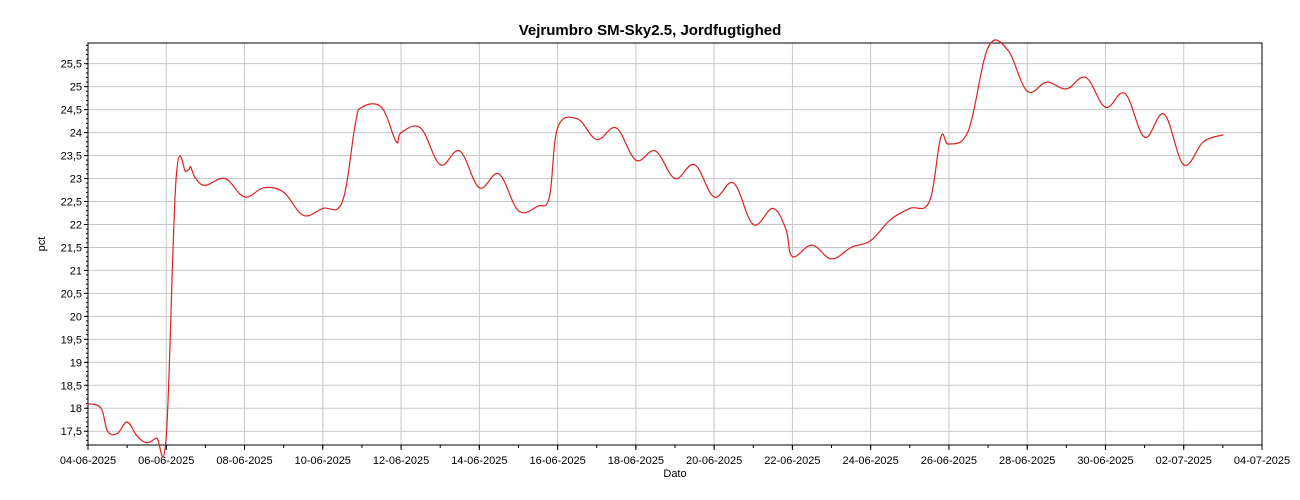  What do you see at coordinates (76, 180) in the screenshot?
I see `y-tick-label: 23` at bounding box center [76, 180].